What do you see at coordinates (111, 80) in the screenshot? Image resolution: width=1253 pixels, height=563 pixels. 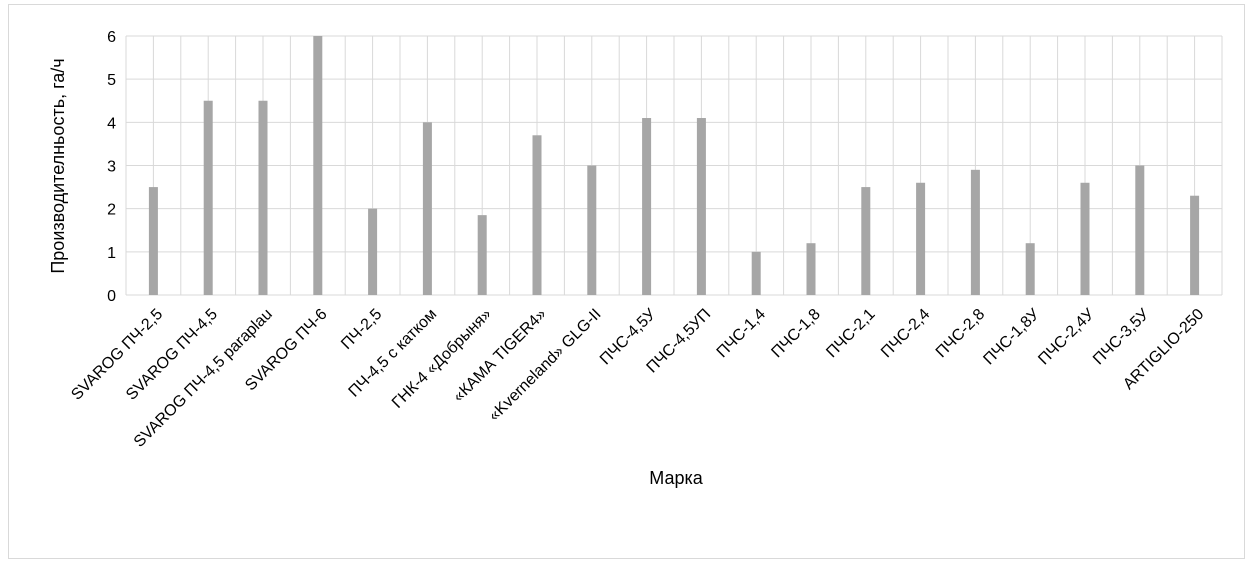 I see `y-tick-label: 5` at bounding box center [111, 80].